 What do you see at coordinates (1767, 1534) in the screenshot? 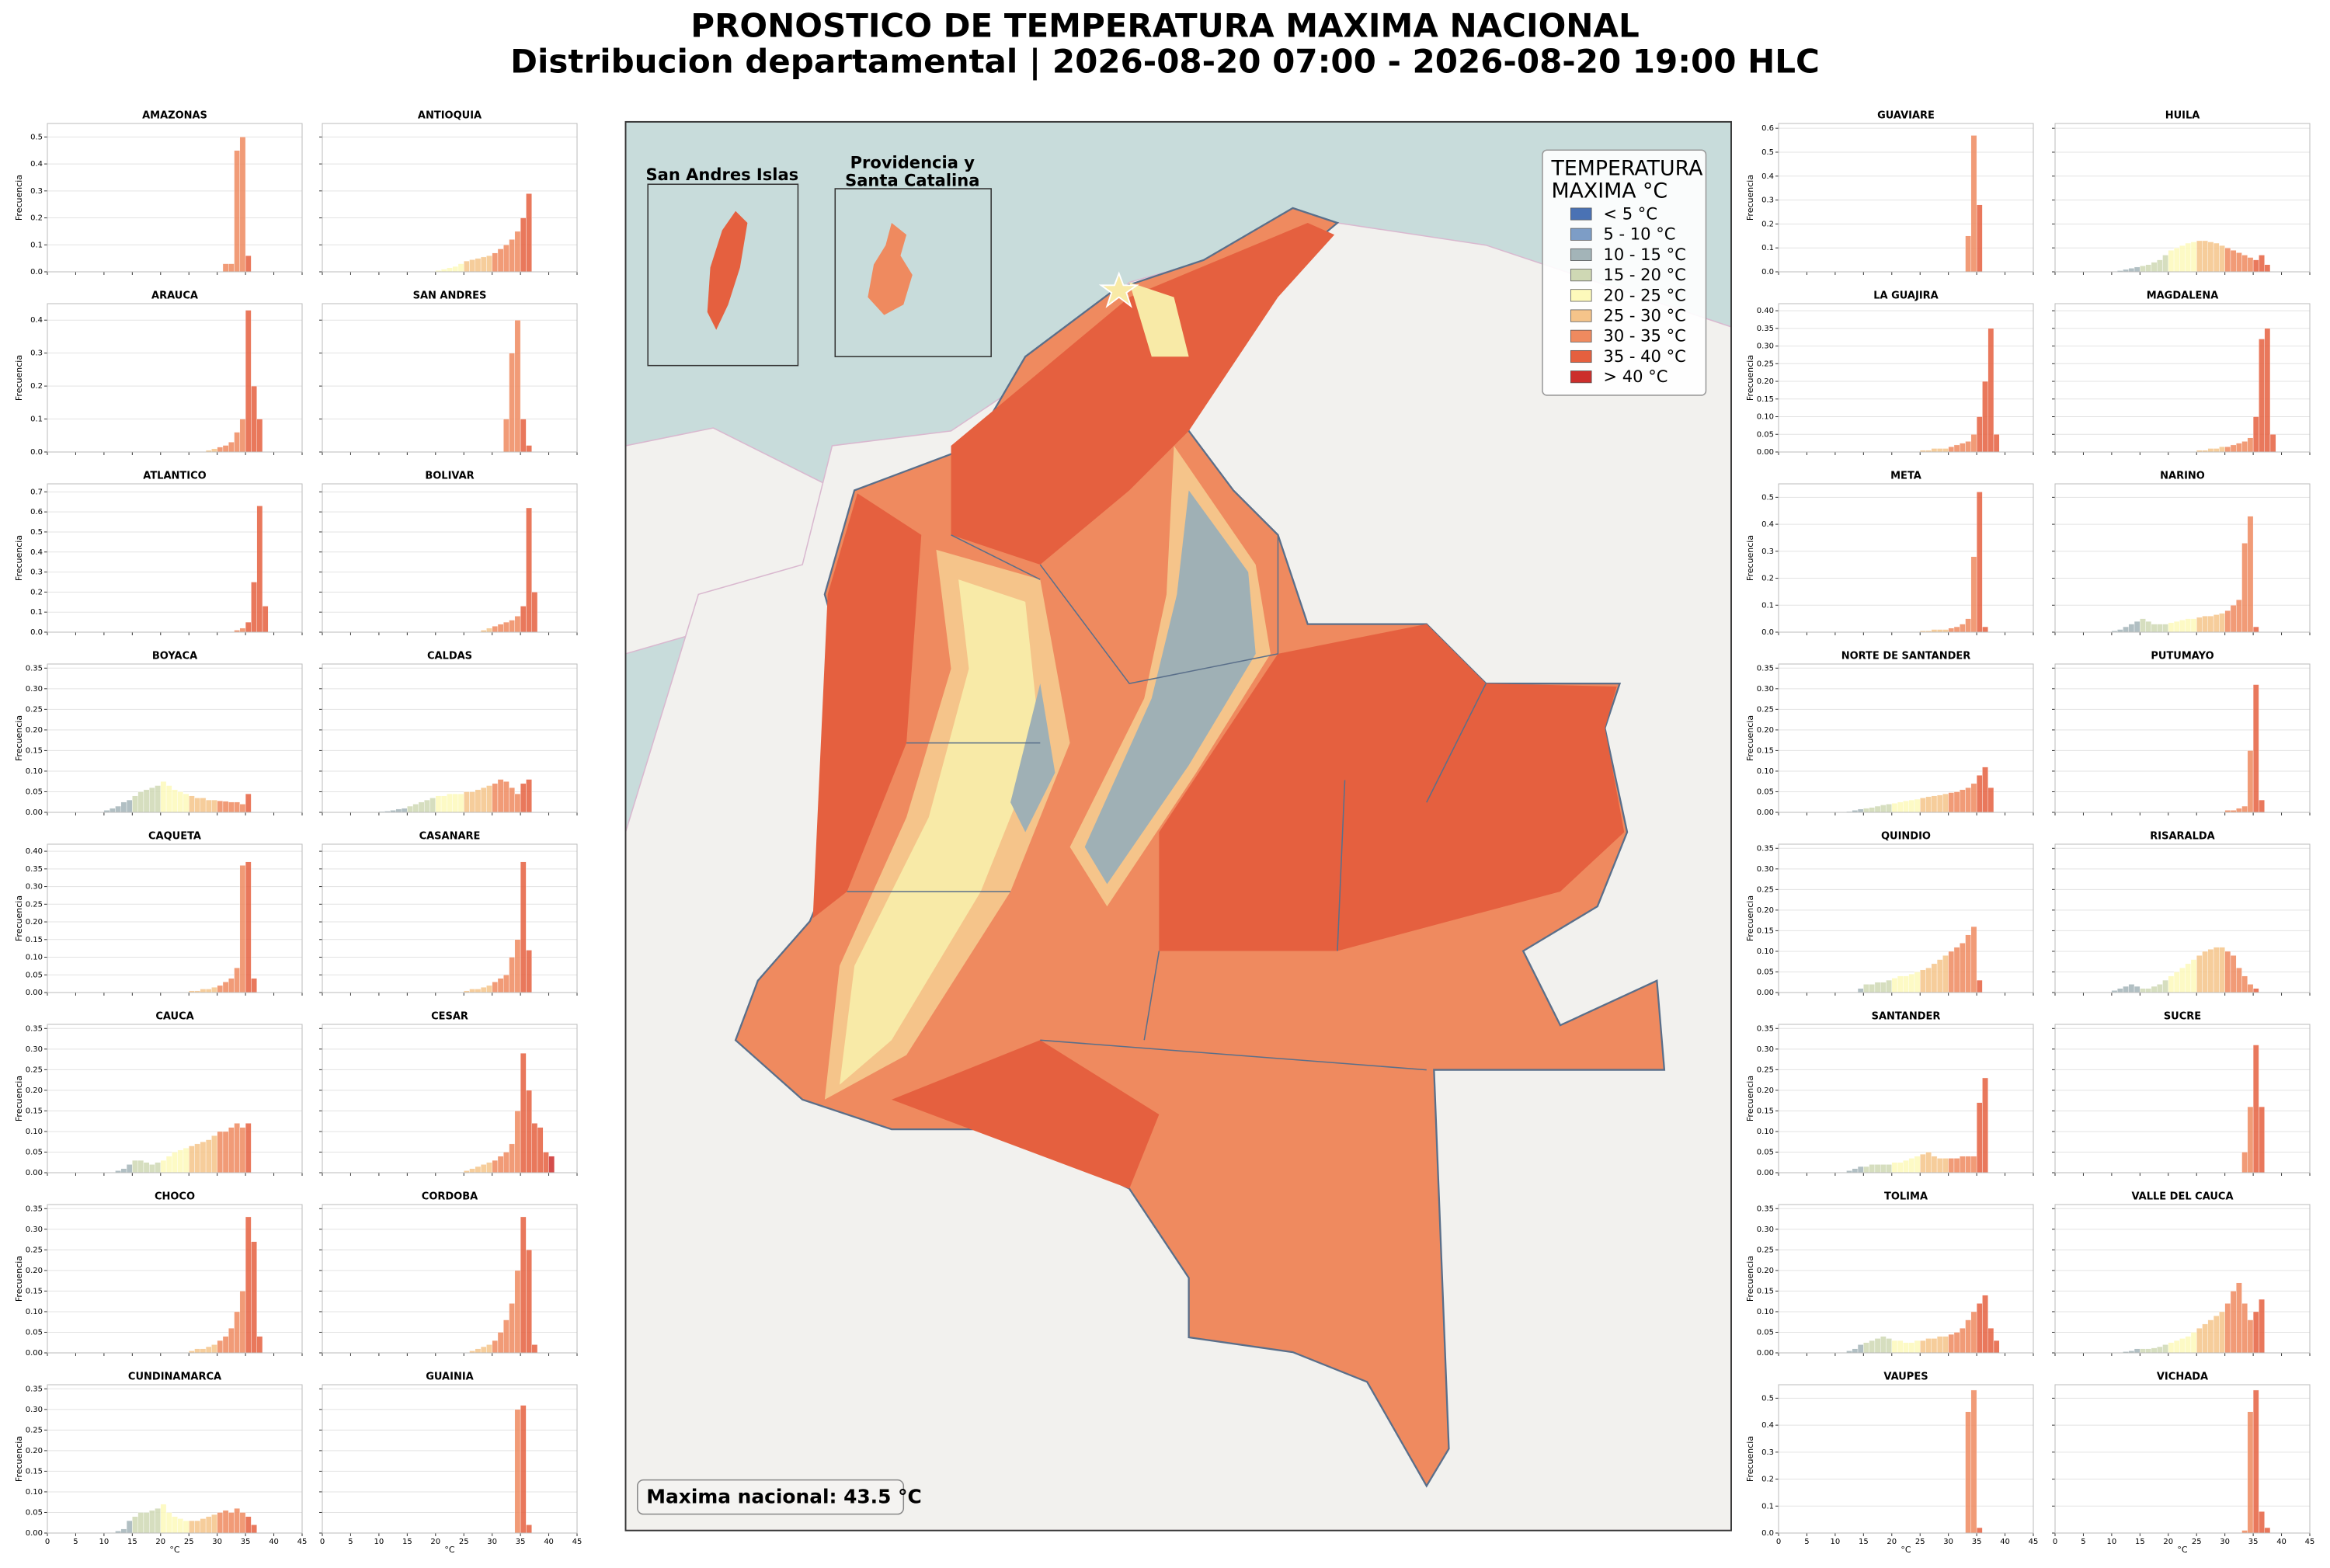
I see `y-tick-label: 0.0` at bounding box center [1767, 1534].